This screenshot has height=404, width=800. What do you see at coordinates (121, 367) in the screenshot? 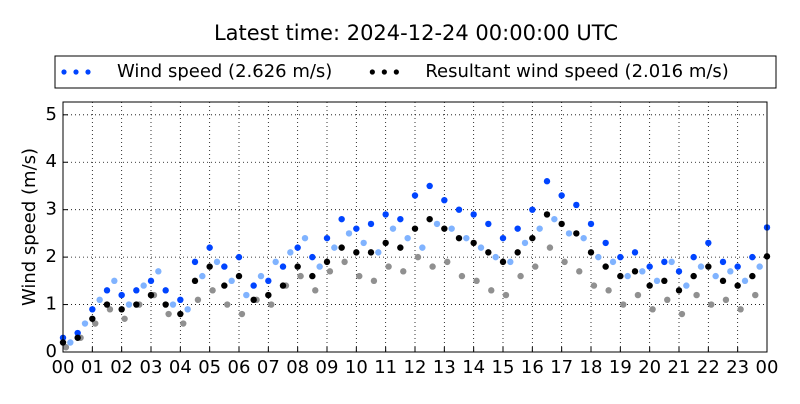
I see `x-tick-label: 02` at bounding box center [121, 367].